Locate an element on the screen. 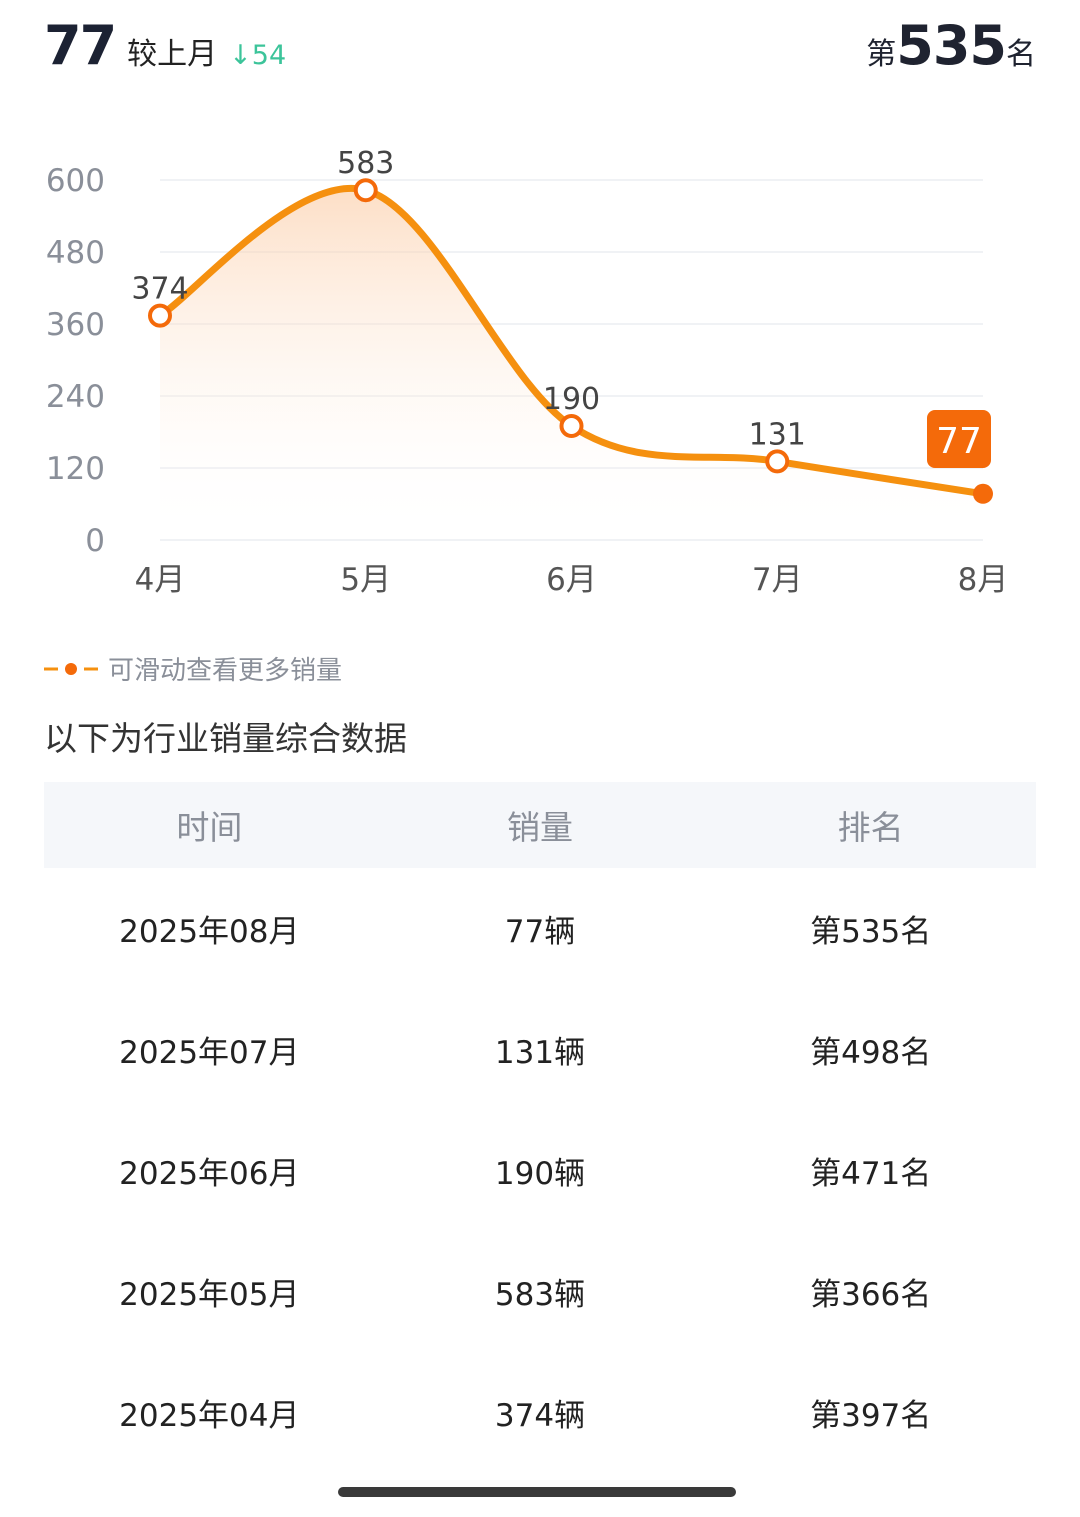 The image size is (1080, 1517). table-row: 2025年05月 583辆 第366名 is located at coordinates (540, 1291).